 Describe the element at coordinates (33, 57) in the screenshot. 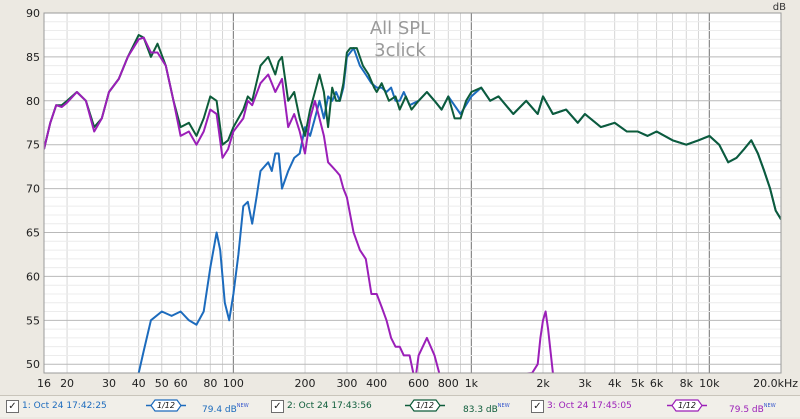

I see `y-tick-label: 85` at that location.